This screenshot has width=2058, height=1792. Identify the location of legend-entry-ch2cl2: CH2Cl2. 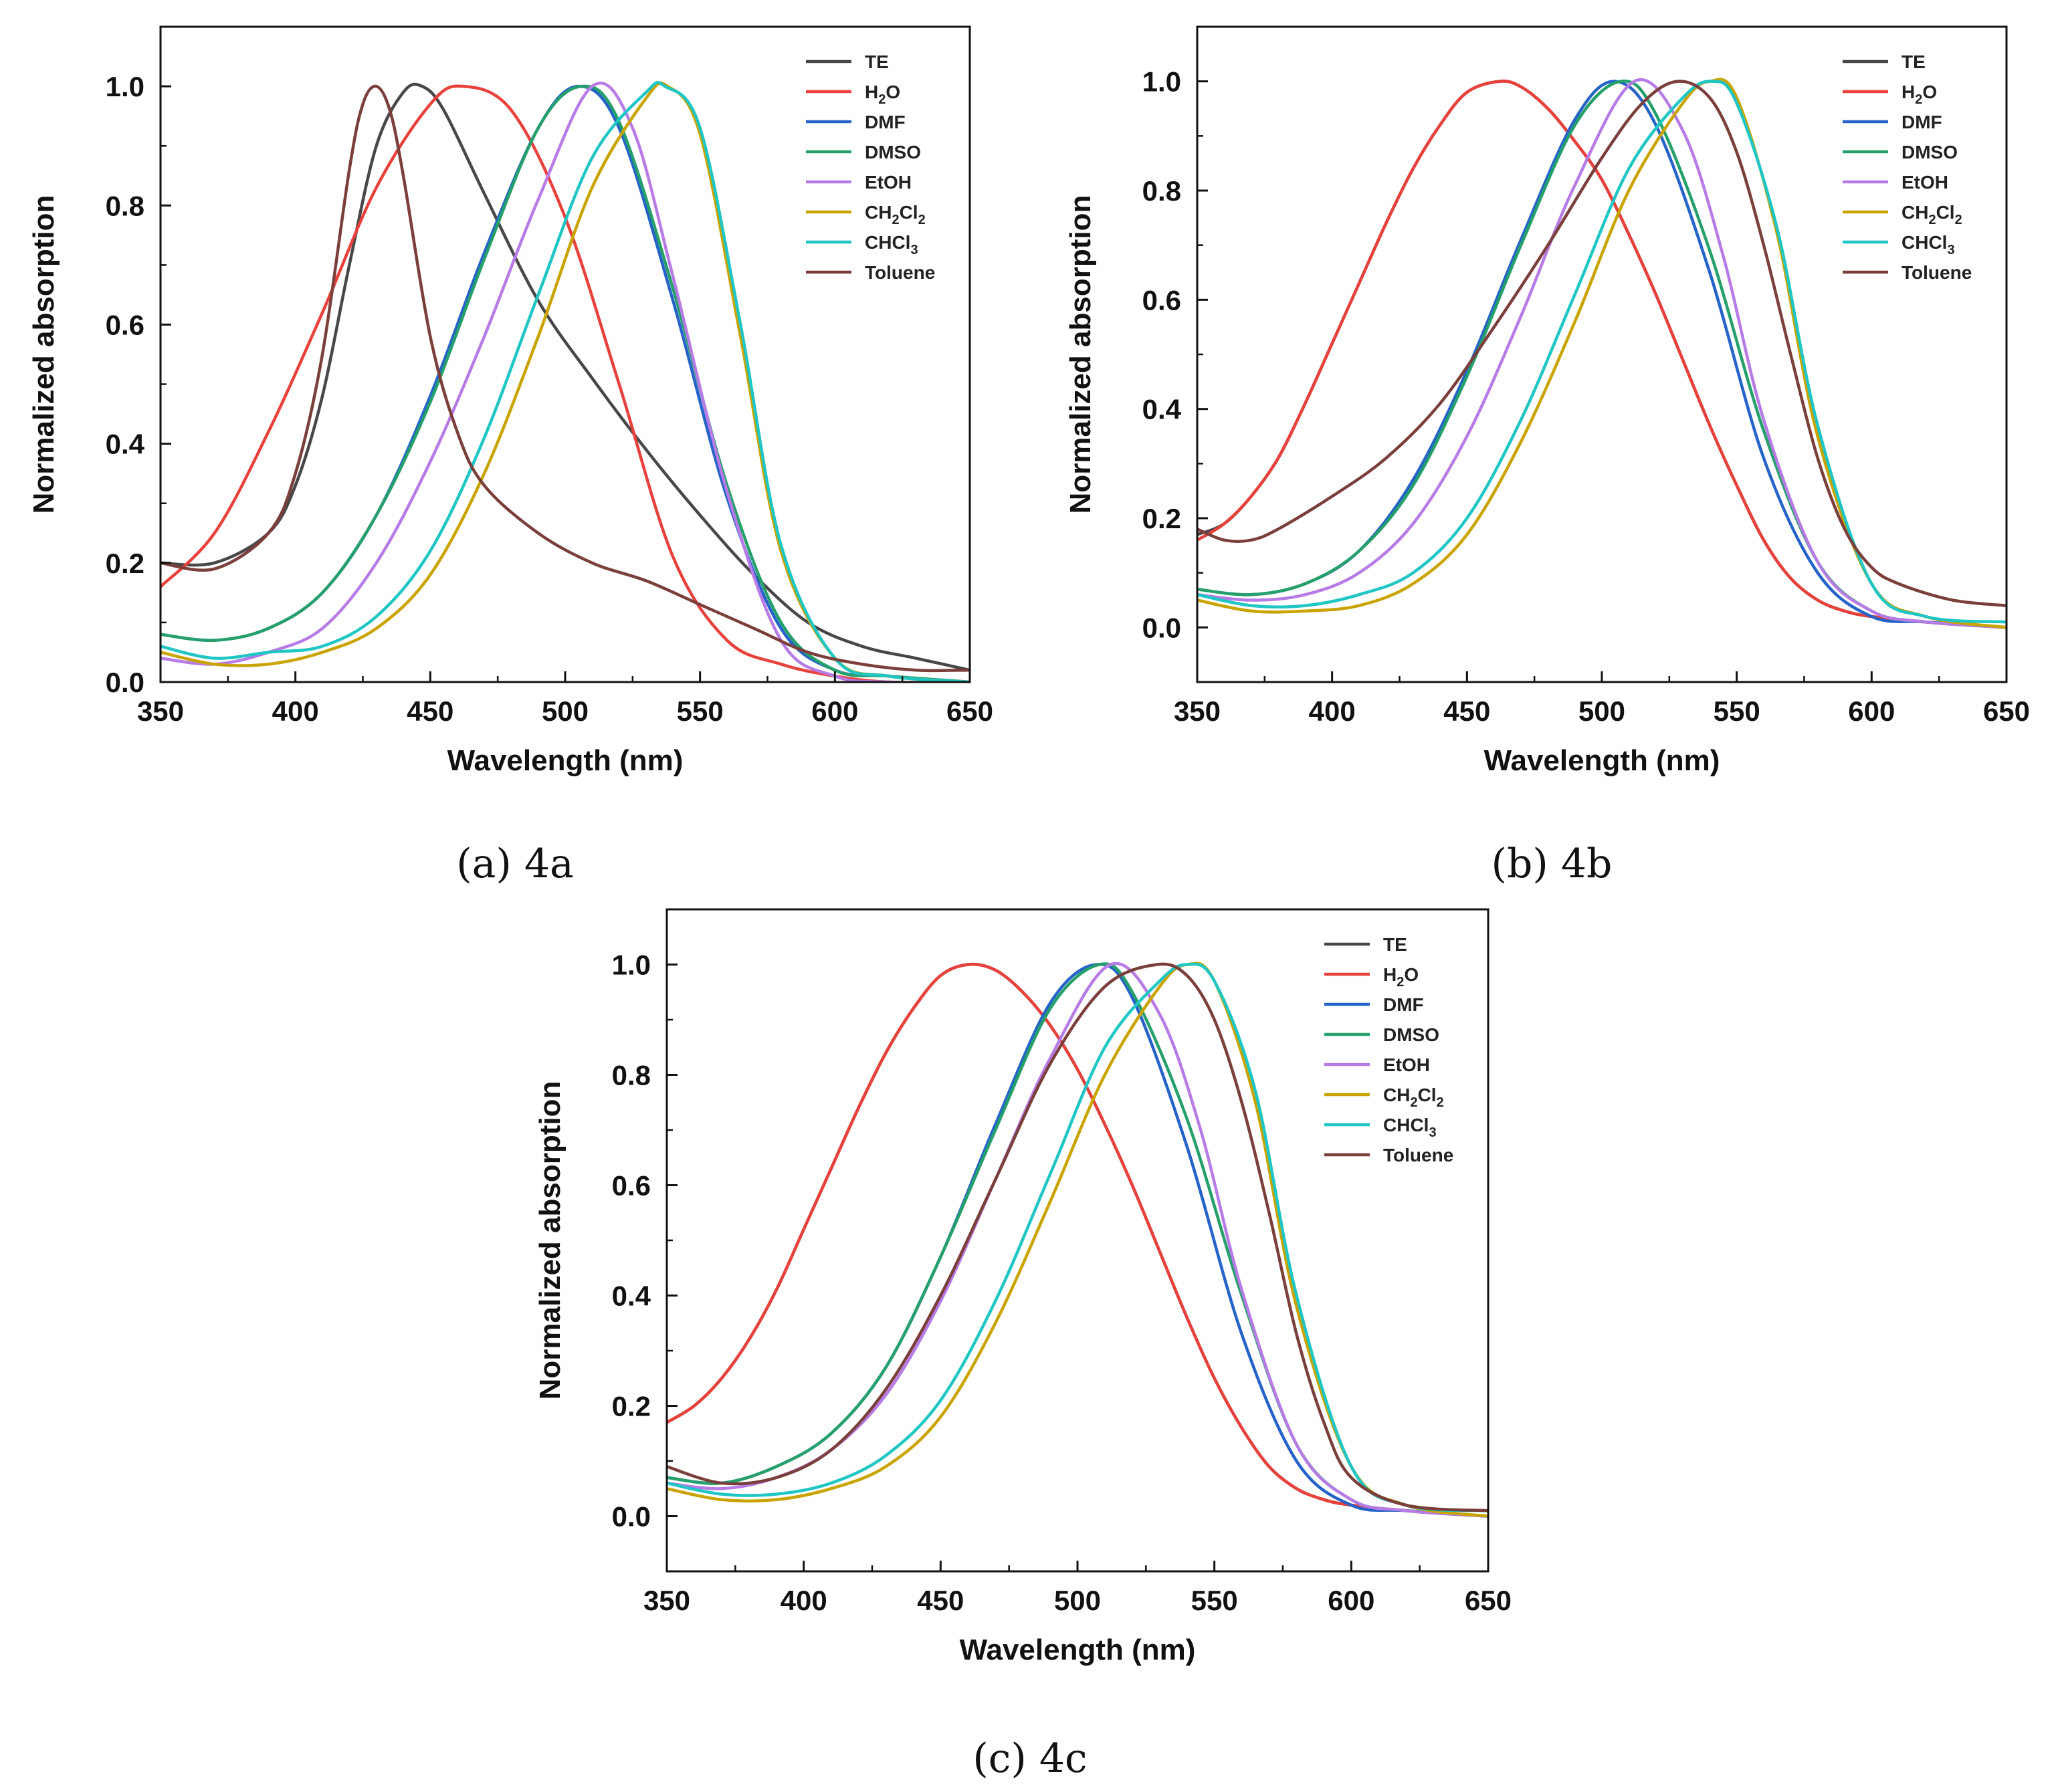
(866, 214).